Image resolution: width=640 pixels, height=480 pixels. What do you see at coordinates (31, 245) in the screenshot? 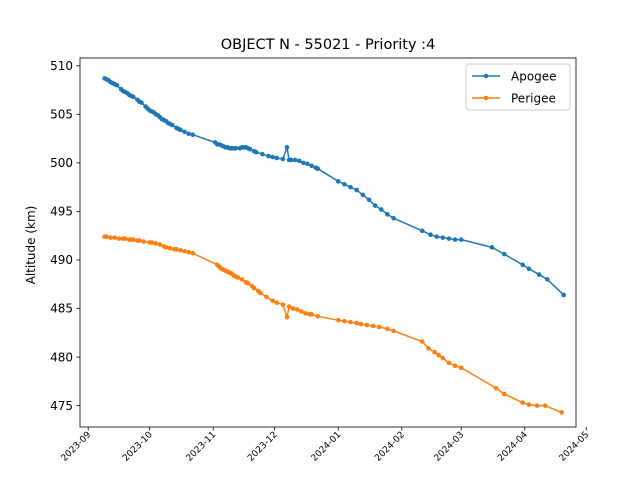
I see `y-axis-label: Altitude (km)` at bounding box center [31, 245].